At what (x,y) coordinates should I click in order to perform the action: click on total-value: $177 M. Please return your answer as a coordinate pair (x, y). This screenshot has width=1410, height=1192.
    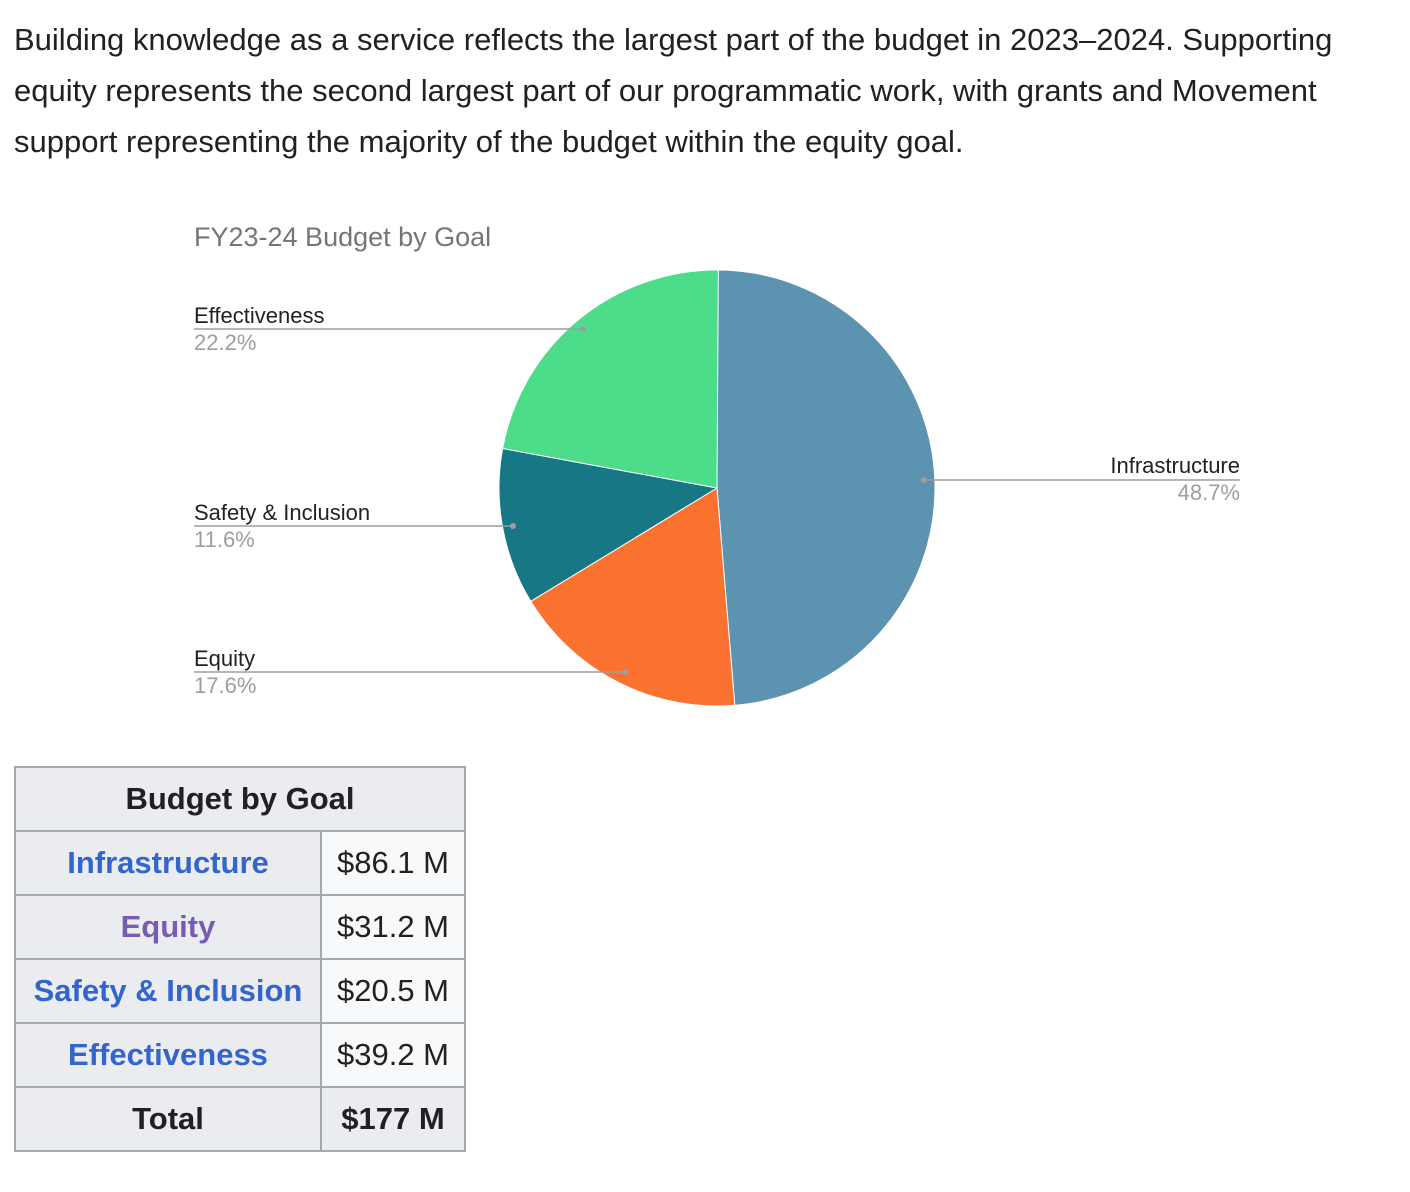
    Looking at the image, I should click on (393, 1119).